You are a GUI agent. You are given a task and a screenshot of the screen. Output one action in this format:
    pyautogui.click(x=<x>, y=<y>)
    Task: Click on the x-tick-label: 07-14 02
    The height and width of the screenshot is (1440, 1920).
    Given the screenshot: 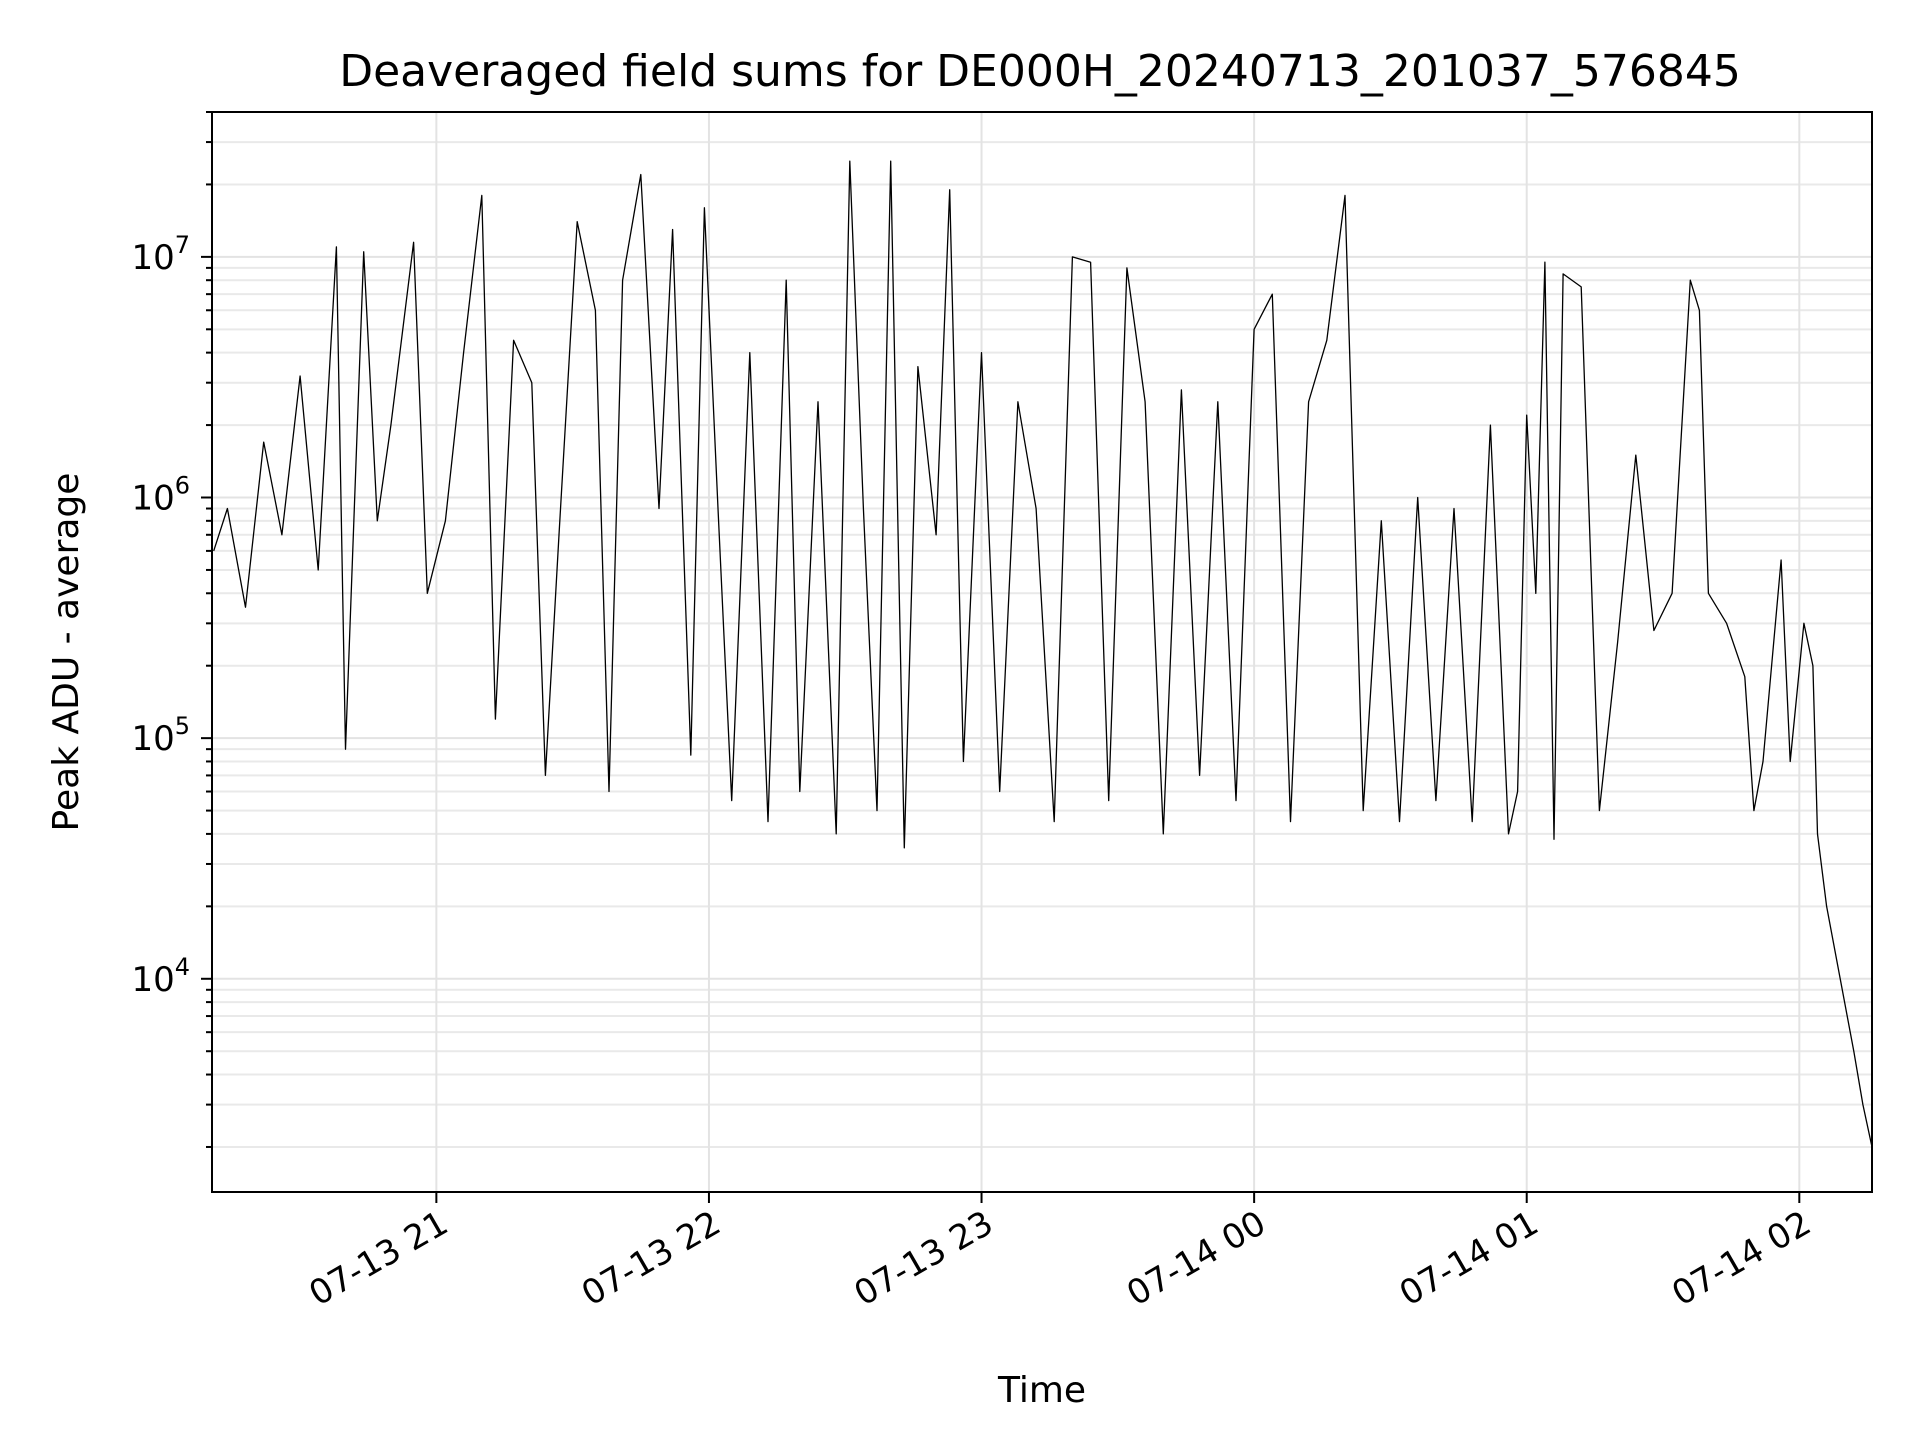 What is the action you would take?
    pyautogui.click(x=1741, y=1258)
    